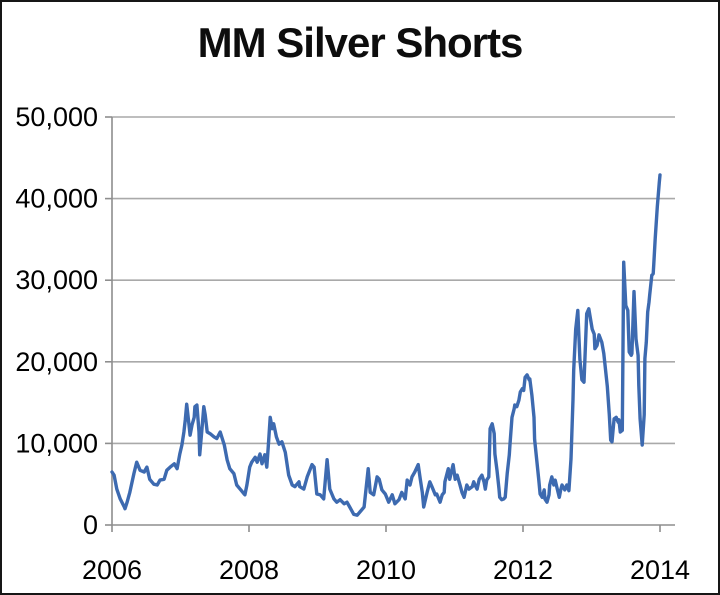 Image resolution: width=720 pixels, height=595 pixels. What do you see at coordinates (56, 443) in the screenshot?
I see `y-tick-label: 10,000` at bounding box center [56, 443].